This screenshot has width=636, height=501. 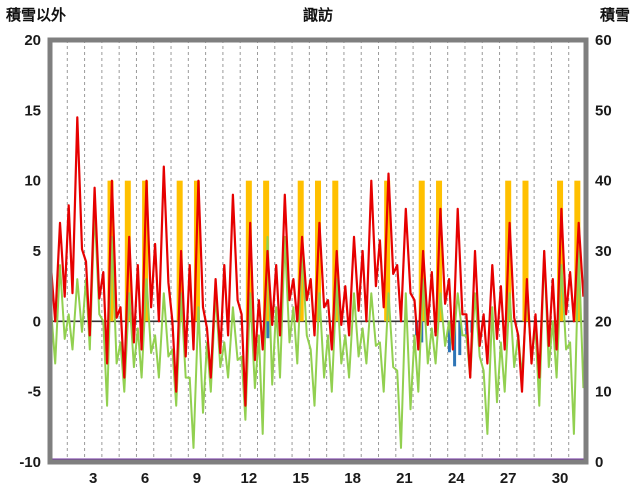 I want to click on left-tick-label: 10, so click(x=32, y=181).